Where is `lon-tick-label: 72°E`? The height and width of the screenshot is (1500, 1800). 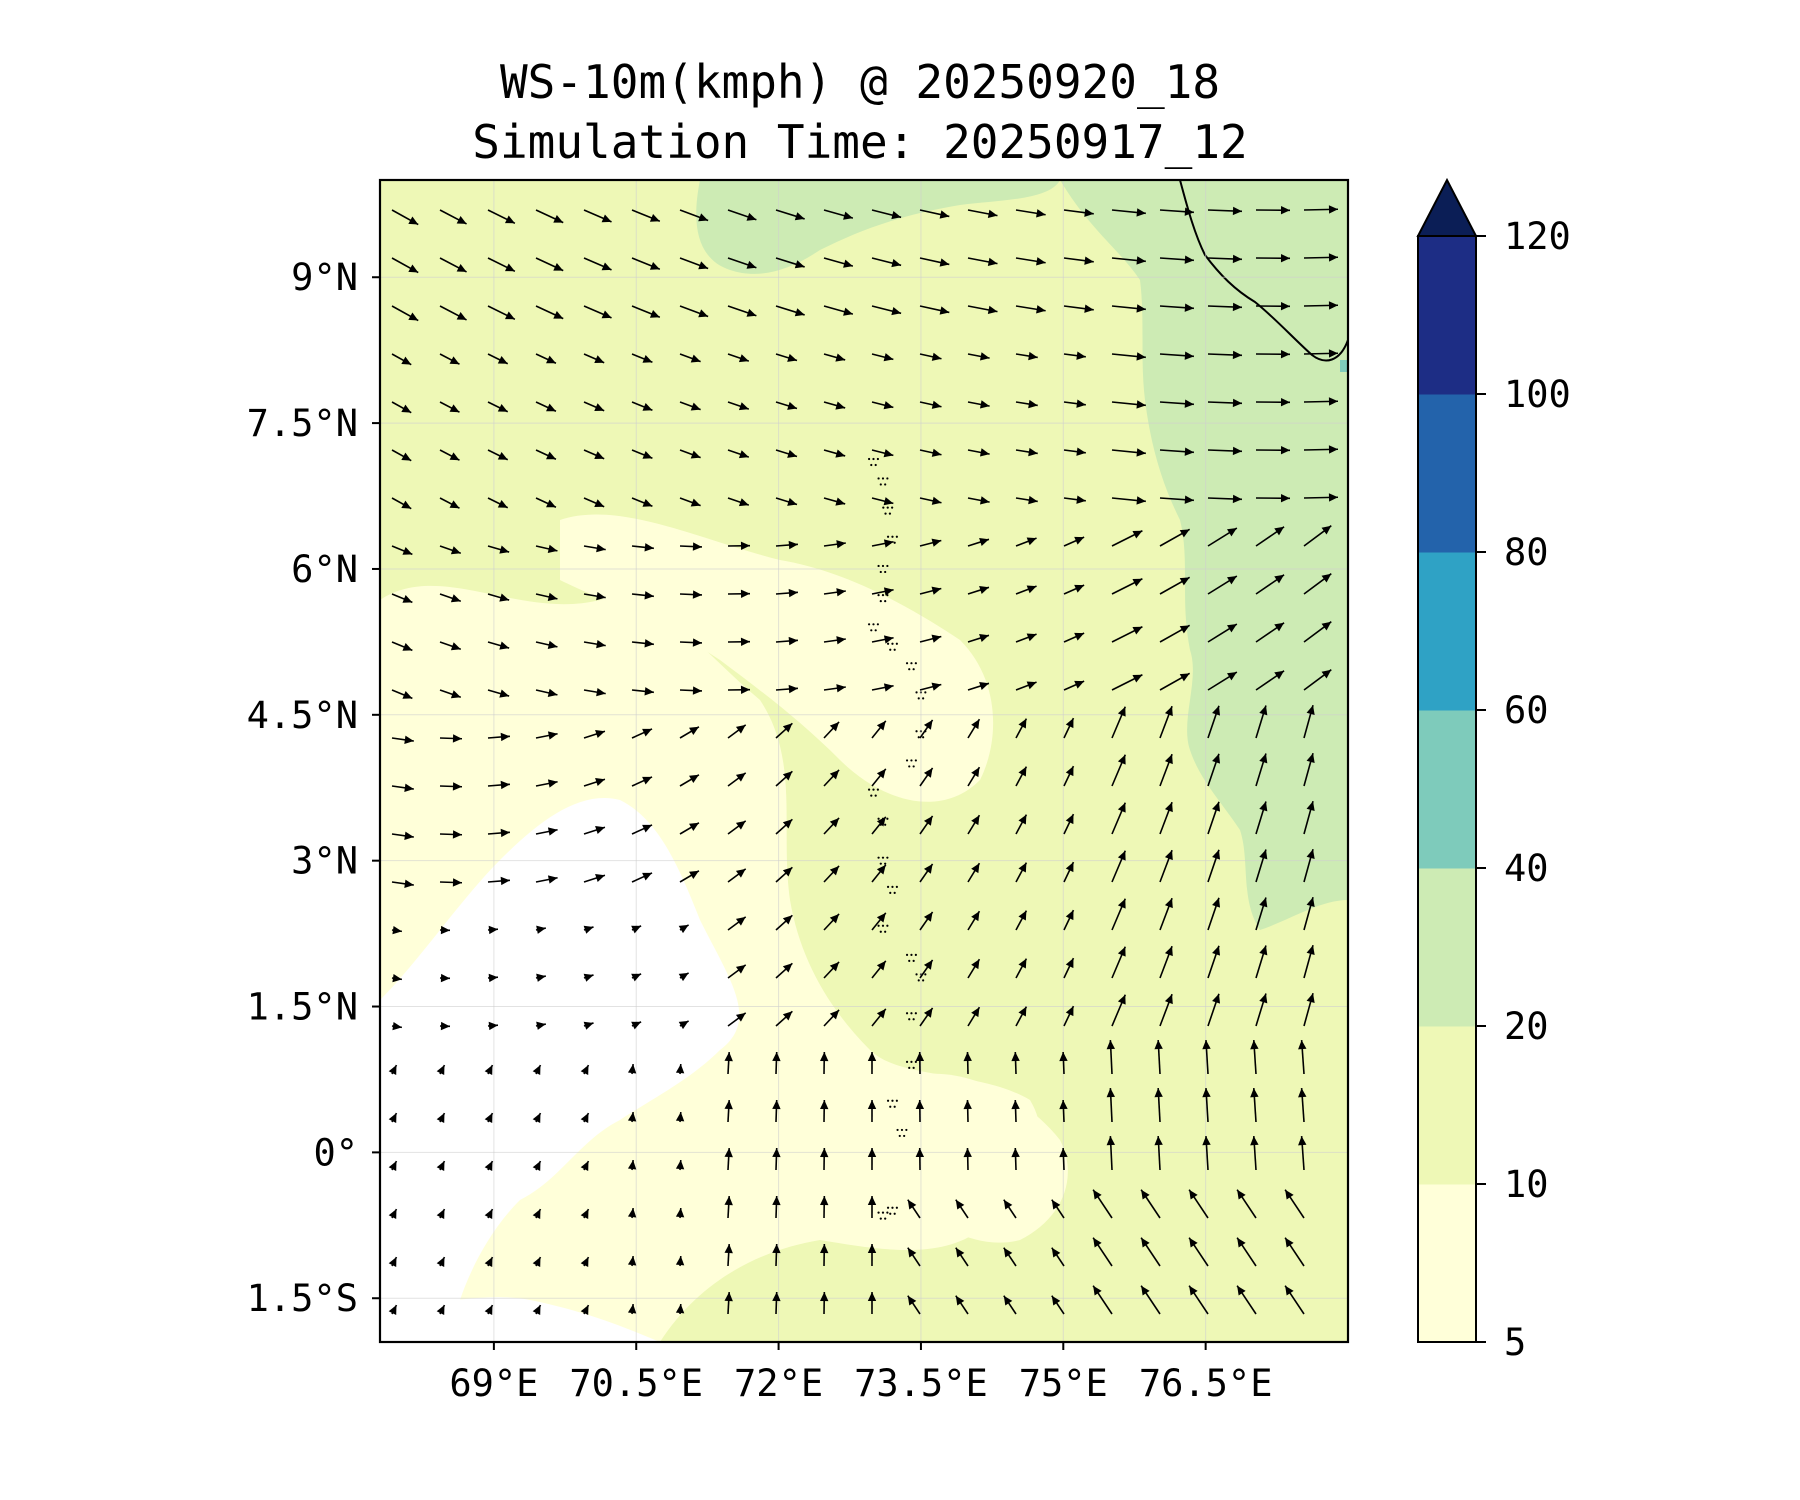
lon-tick-label: 72°E is located at coordinates (778, 1383).